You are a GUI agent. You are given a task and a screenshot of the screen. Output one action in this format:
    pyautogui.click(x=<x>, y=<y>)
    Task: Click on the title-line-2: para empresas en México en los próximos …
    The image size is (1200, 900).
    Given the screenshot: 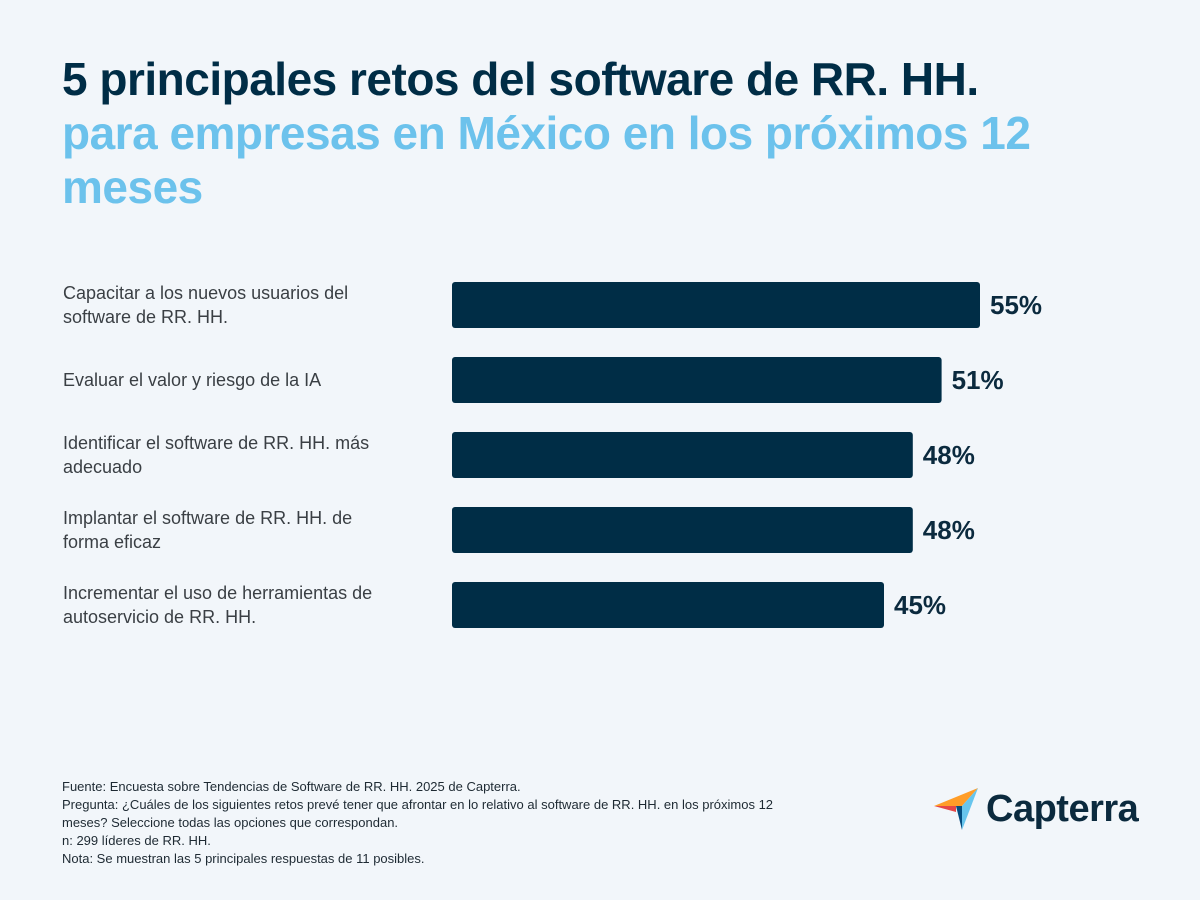 What is the action you would take?
    pyautogui.click(x=546, y=160)
    